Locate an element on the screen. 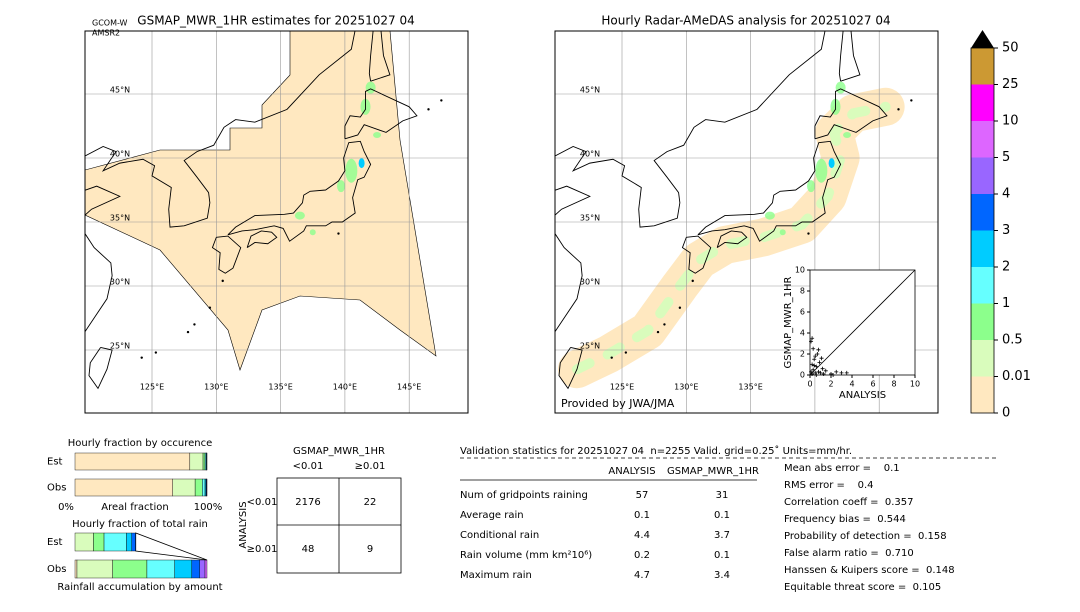 The height and width of the screenshot is (612, 1080). lon-label: 145°E is located at coordinates (409, 387).